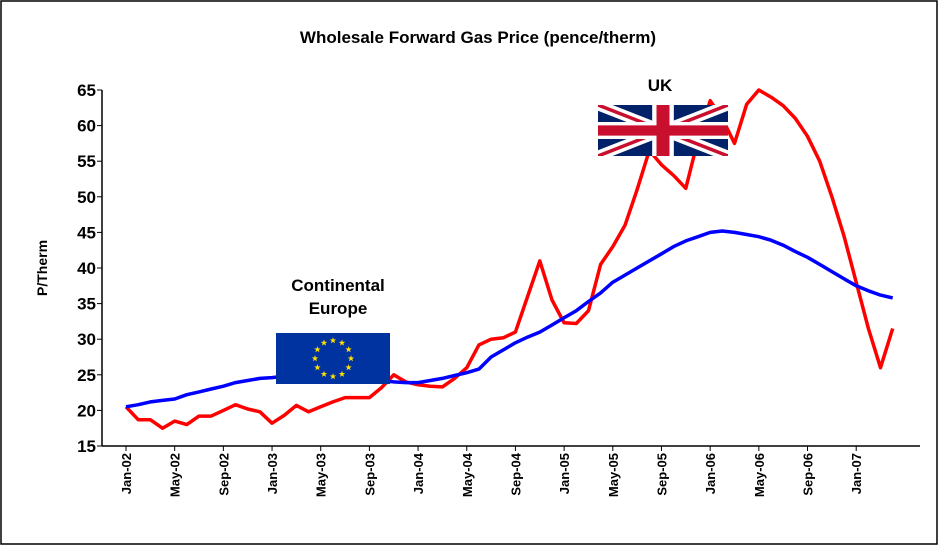 The image size is (939, 546). I want to click on x-tick-label: Sep-02, so click(223, 474).